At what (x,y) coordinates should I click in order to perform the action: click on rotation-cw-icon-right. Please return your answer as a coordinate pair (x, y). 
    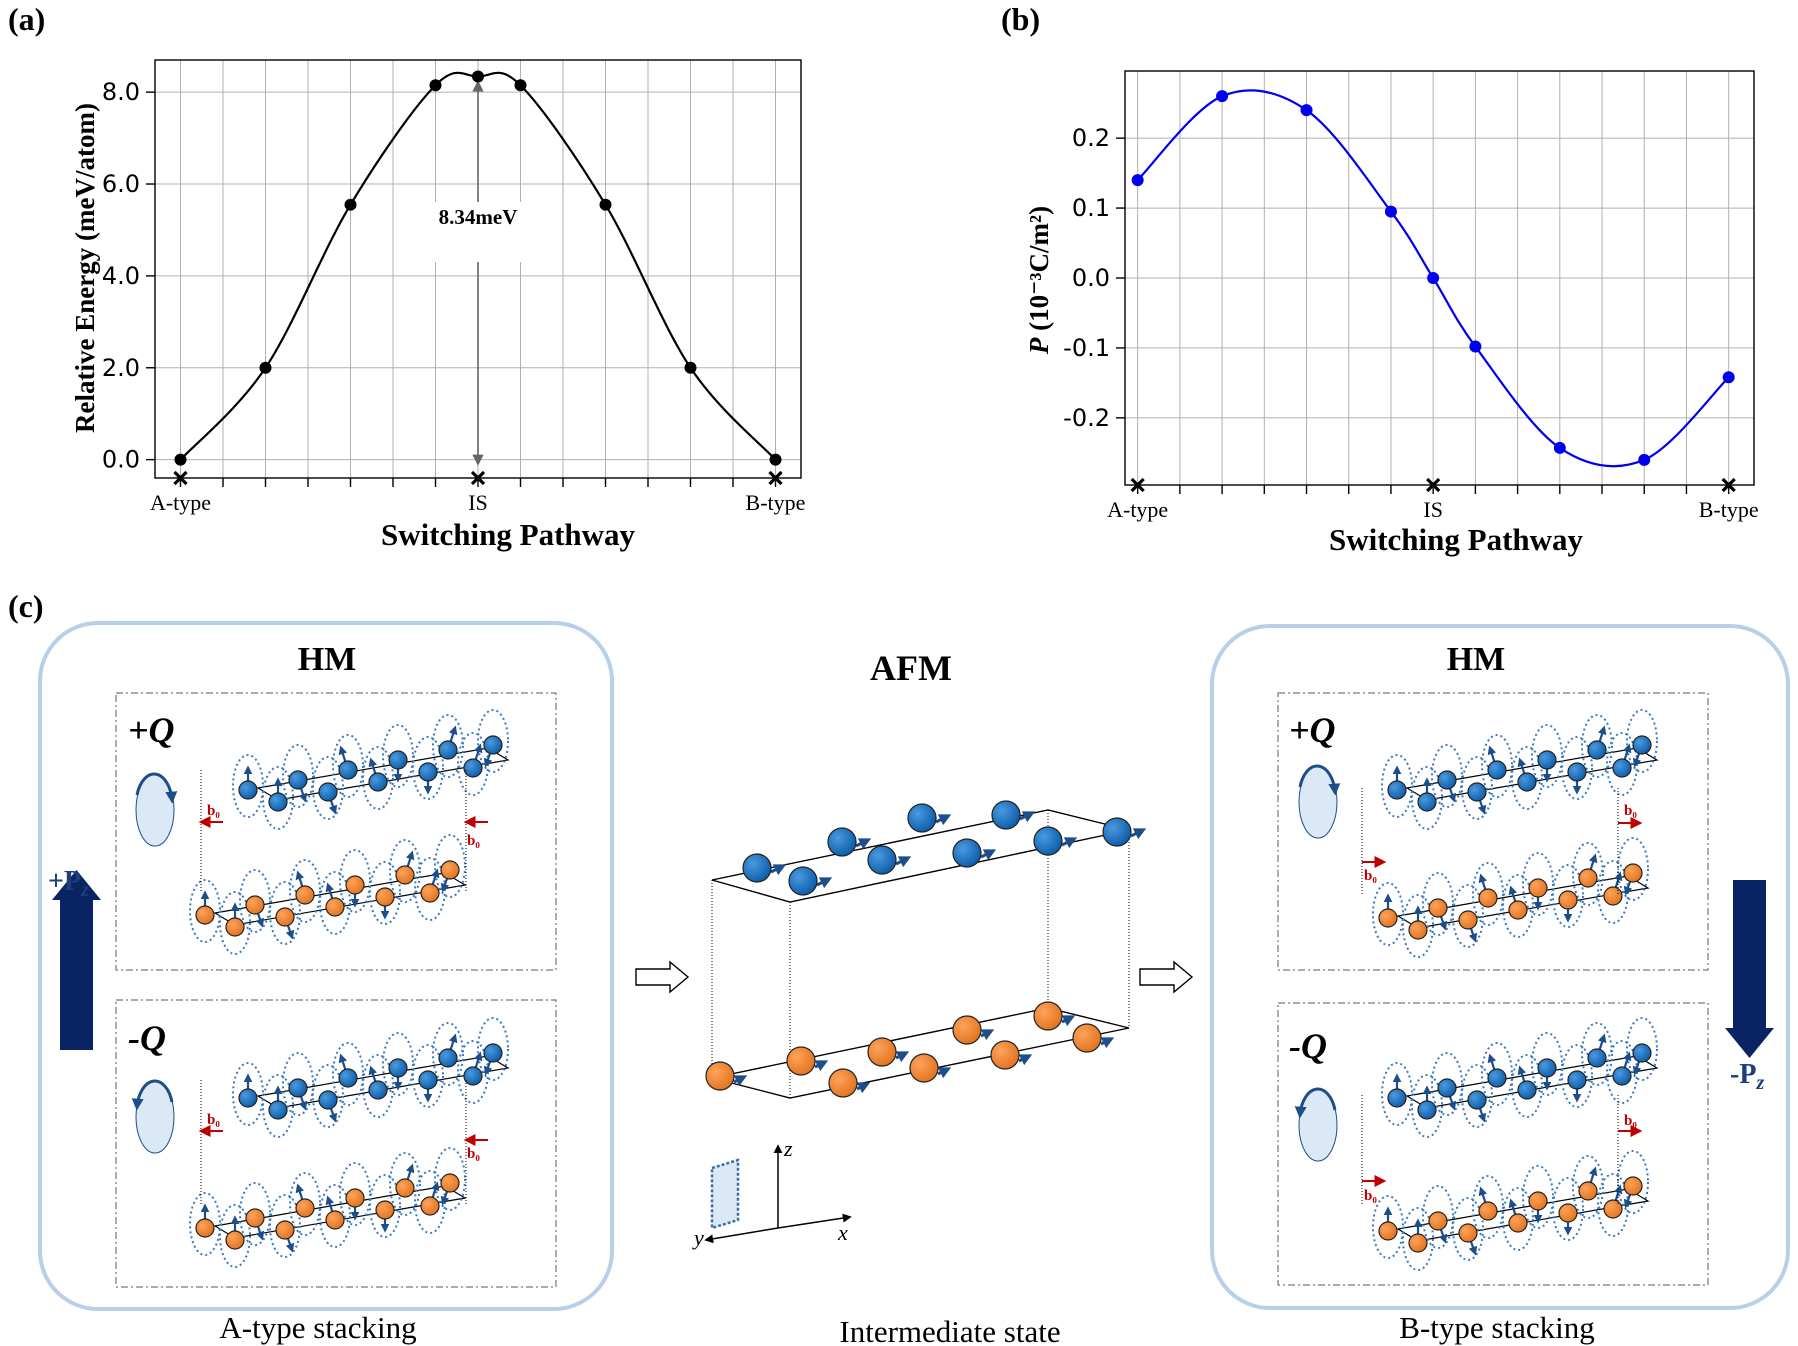
    Looking at the image, I should click on (1316, 1124).